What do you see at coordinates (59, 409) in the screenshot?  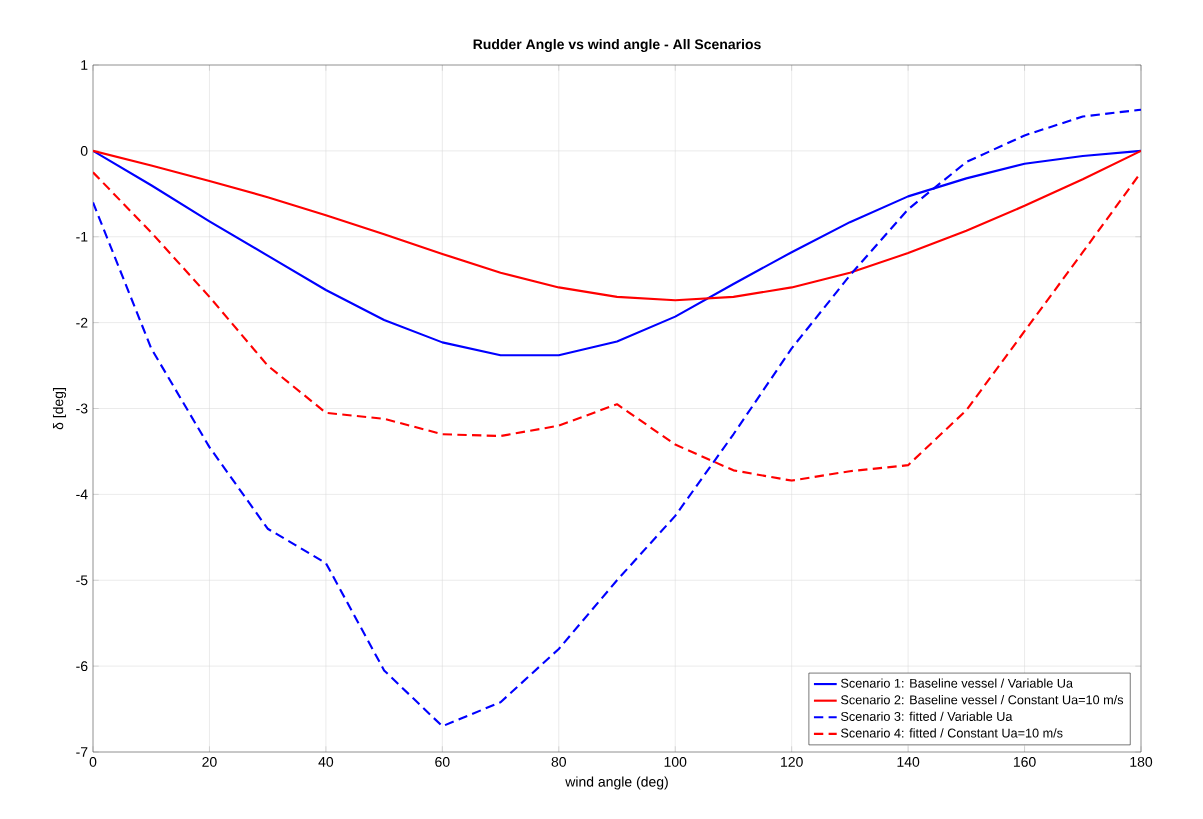 I see `y-axis-title: δ [deg]` at bounding box center [59, 409].